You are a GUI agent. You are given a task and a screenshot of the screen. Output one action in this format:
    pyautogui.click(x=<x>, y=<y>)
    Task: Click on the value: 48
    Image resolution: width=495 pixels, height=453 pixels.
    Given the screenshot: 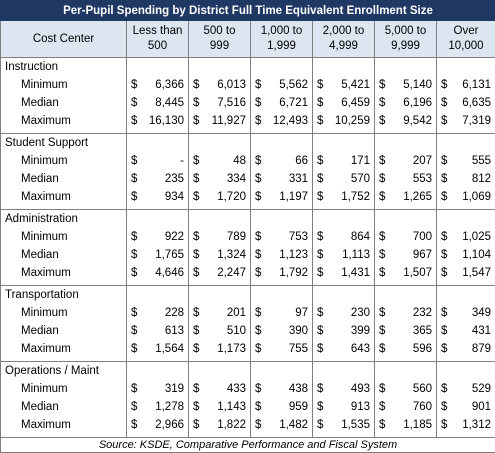 What is the action you would take?
    pyautogui.click(x=239, y=161)
    